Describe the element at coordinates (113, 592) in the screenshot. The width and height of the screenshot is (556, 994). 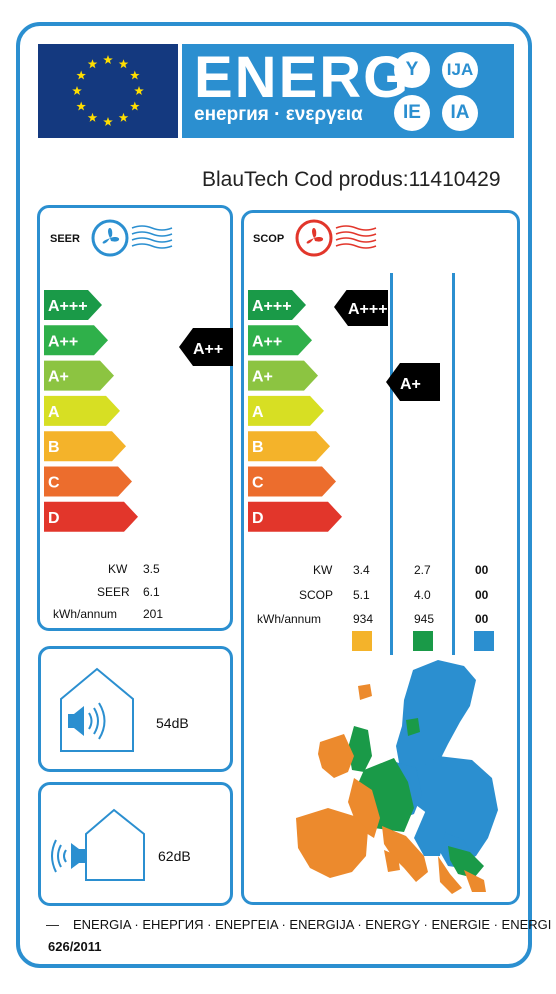
I see `seer-spec-label: SEER` at that location.